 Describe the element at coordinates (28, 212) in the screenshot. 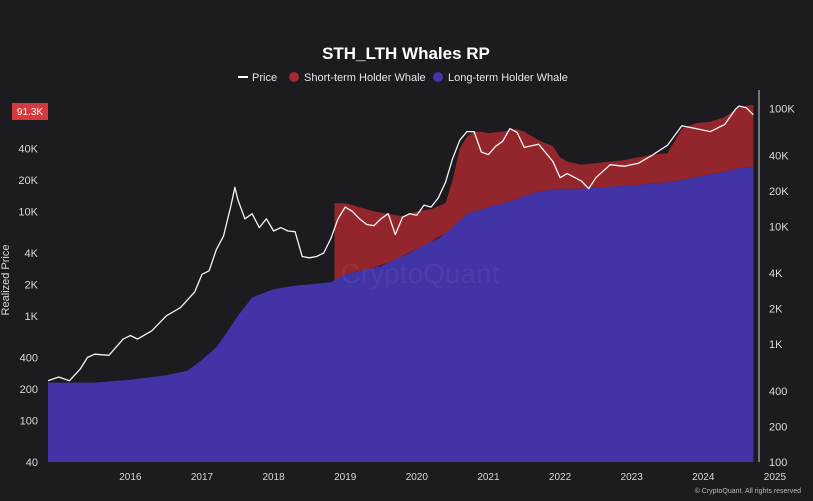

I see `y-left-tick-label: 10K` at that location.